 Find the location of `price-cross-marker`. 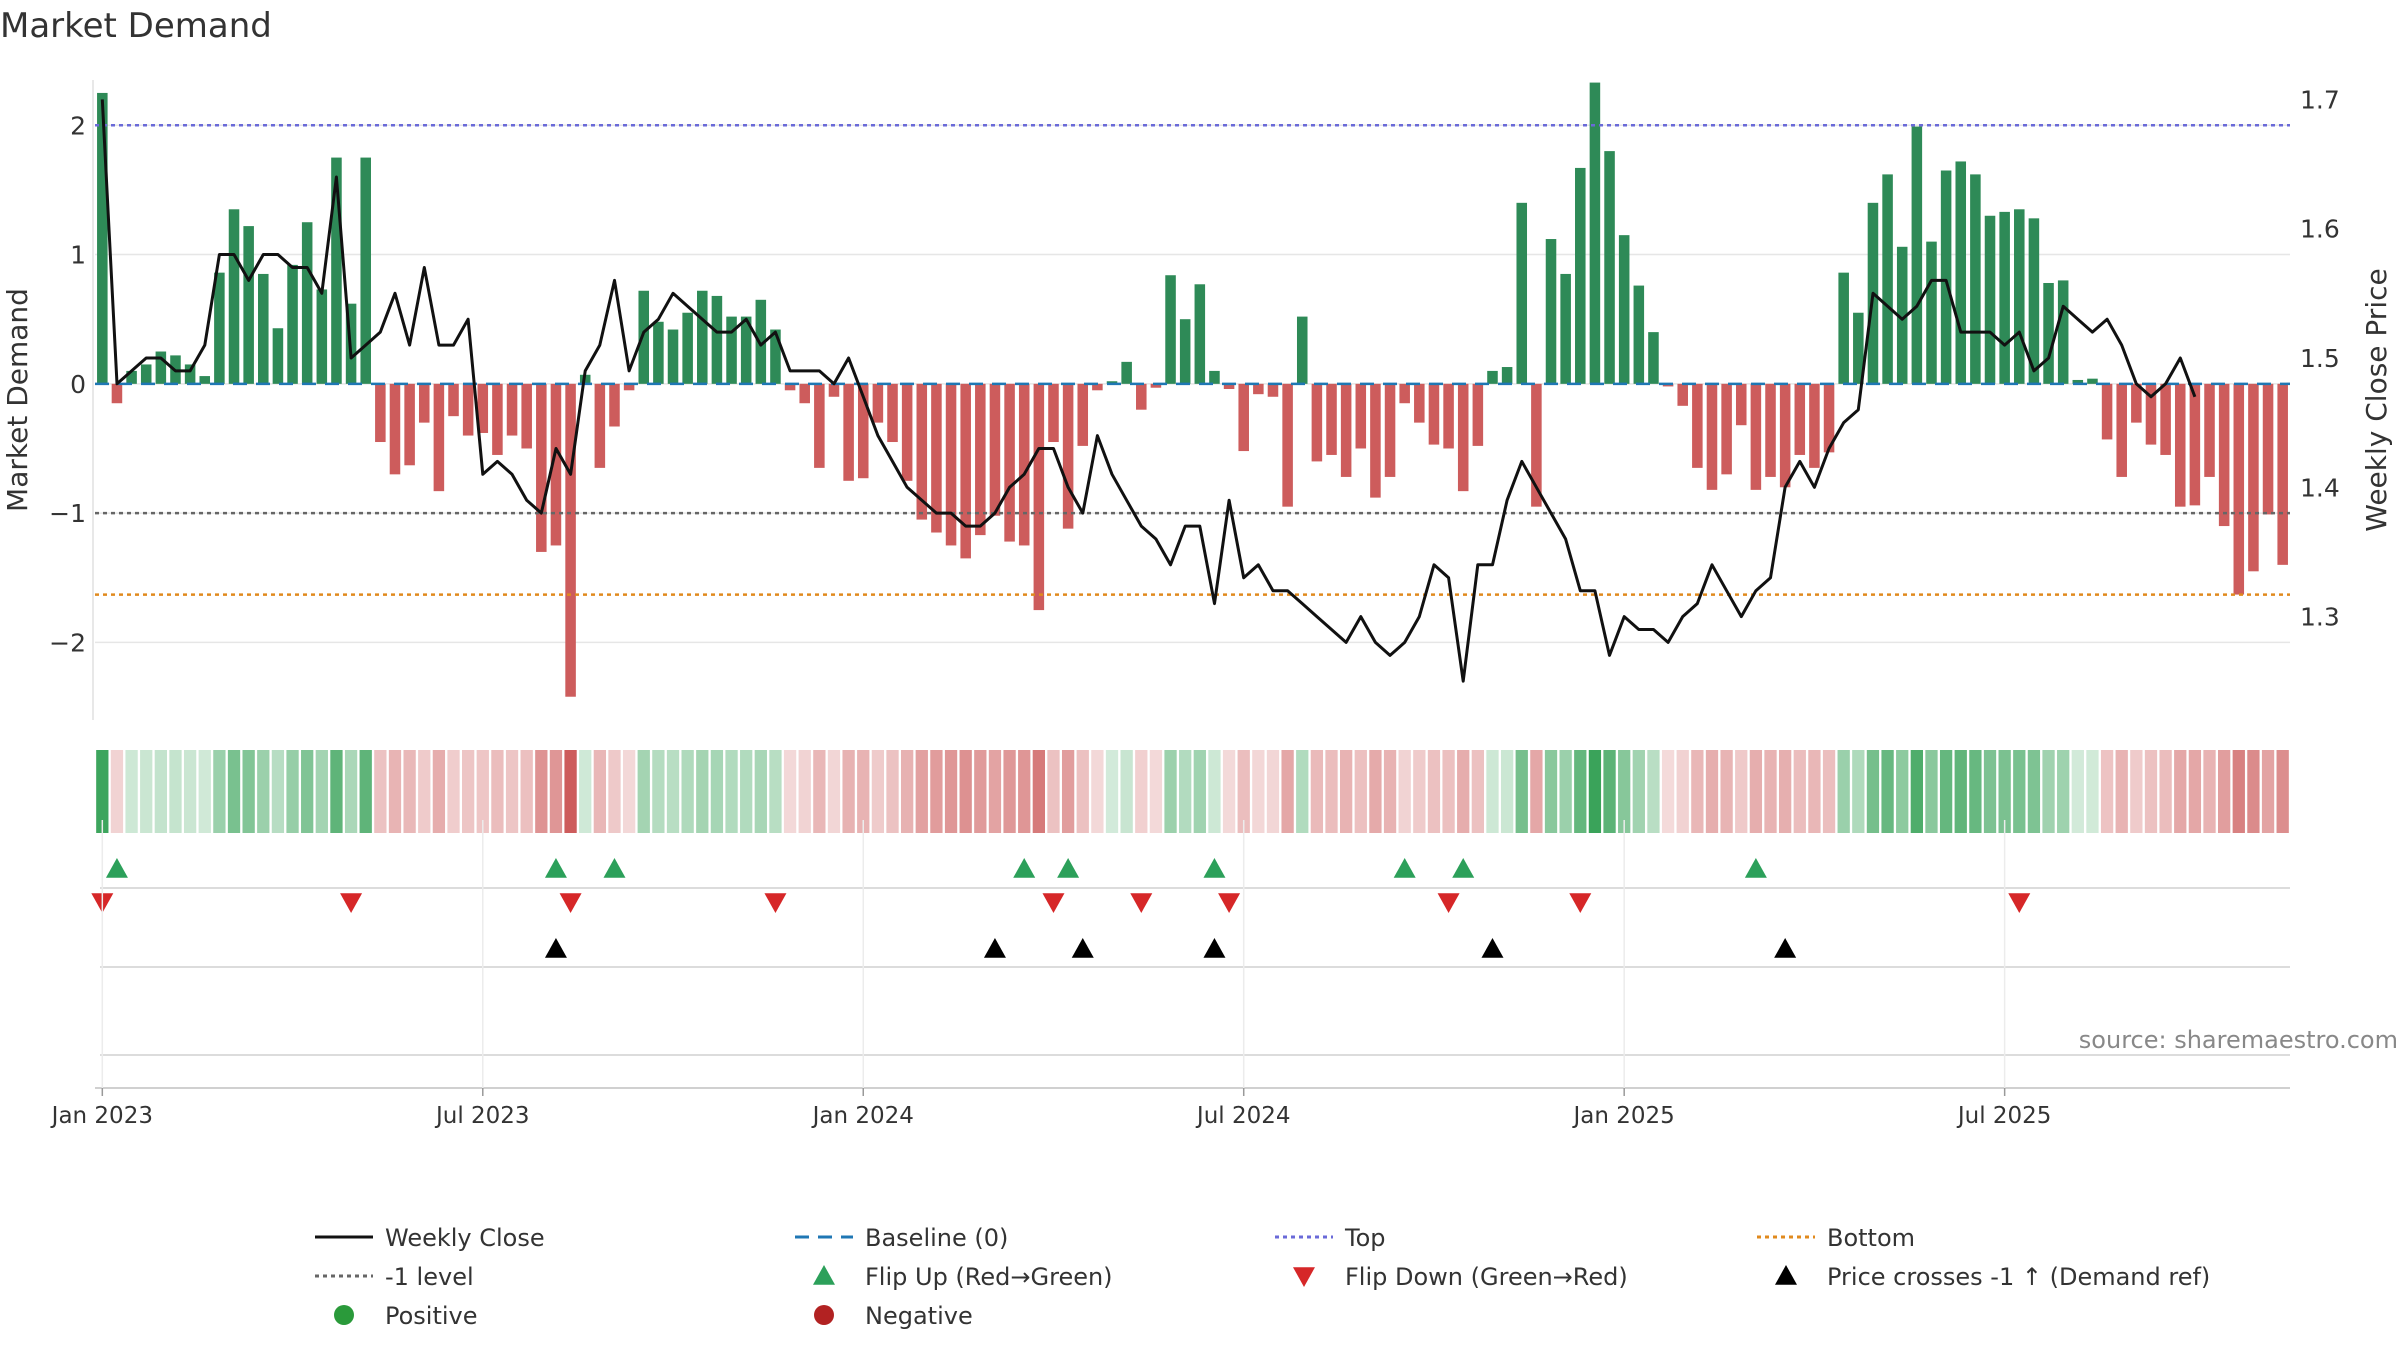

price-cross-marker is located at coordinates (1785, 948).